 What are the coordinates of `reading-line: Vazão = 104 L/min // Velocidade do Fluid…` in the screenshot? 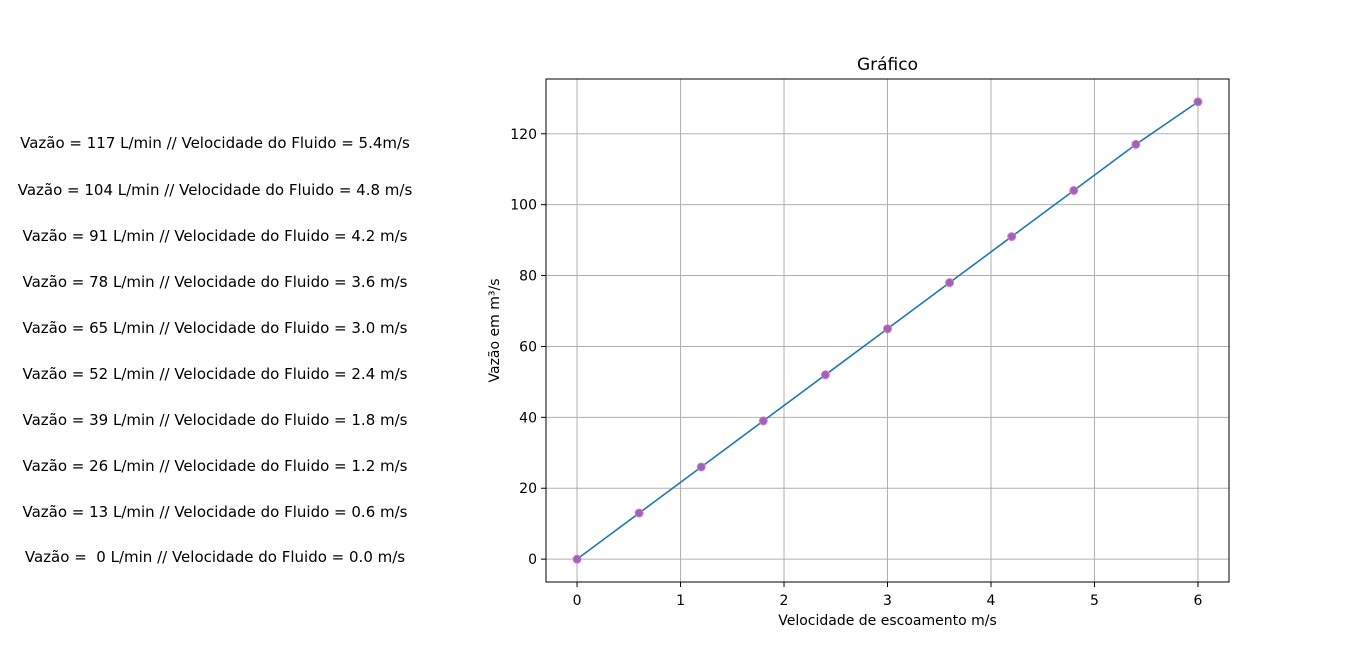 It's located at (215, 190).